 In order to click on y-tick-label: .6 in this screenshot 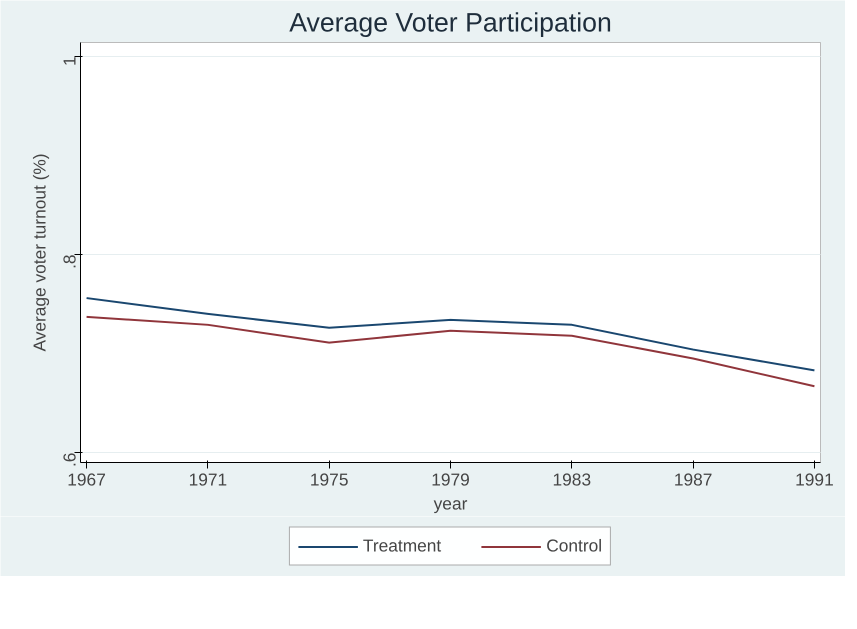, I will do `click(70, 460)`.